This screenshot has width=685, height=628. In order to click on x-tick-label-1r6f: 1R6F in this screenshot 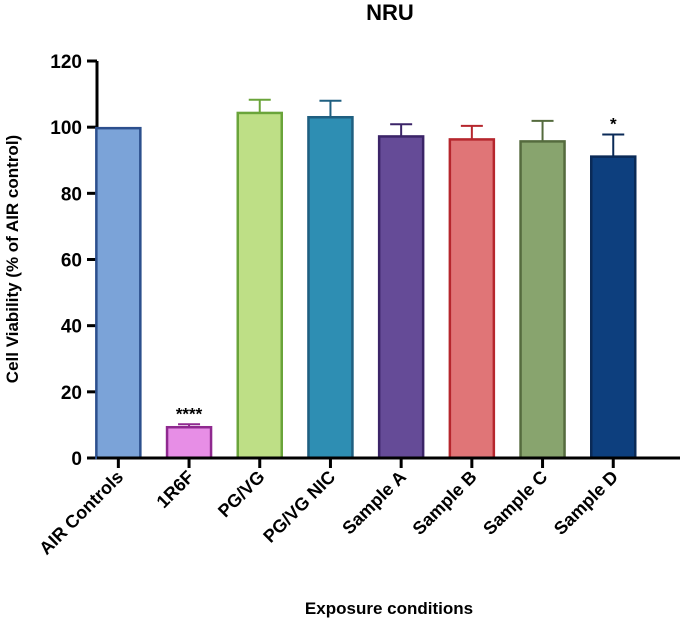, I will do `click(175, 489)`.